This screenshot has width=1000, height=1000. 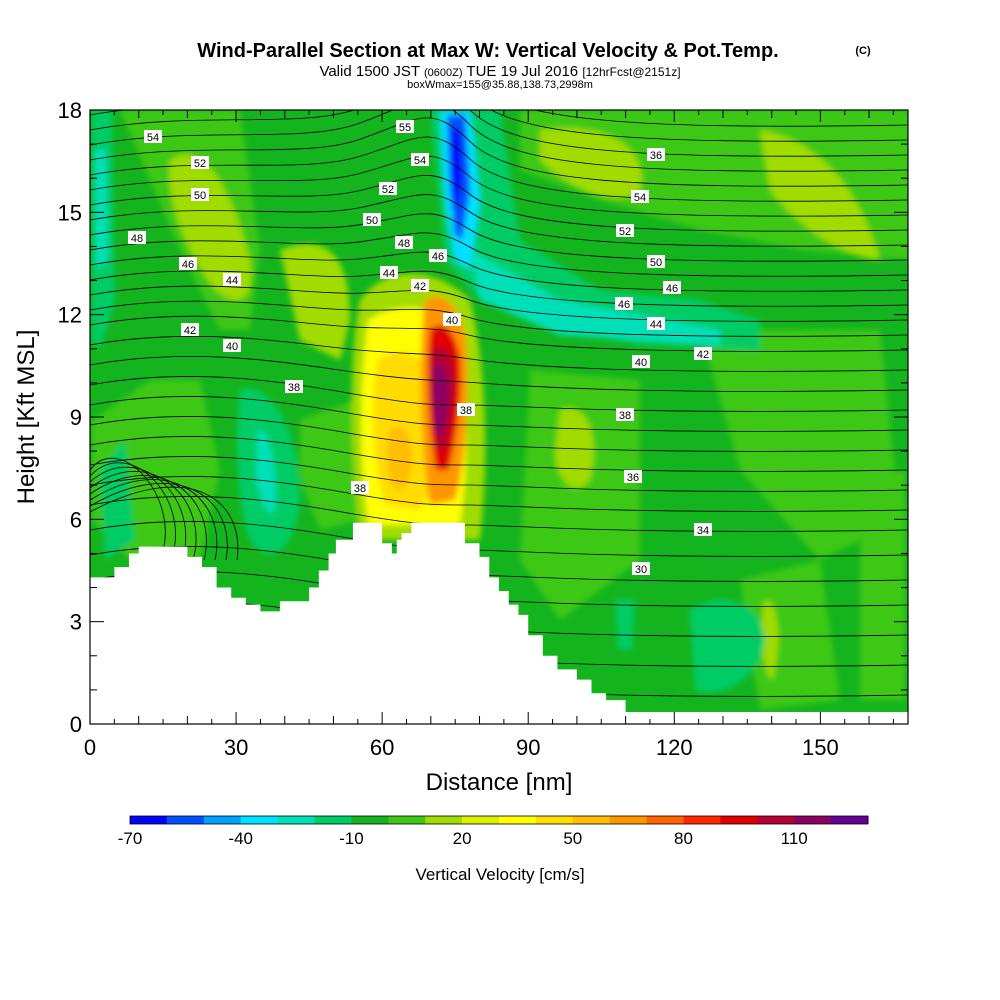 I want to click on colorbar-tick-label: 50, so click(x=572, y=838).